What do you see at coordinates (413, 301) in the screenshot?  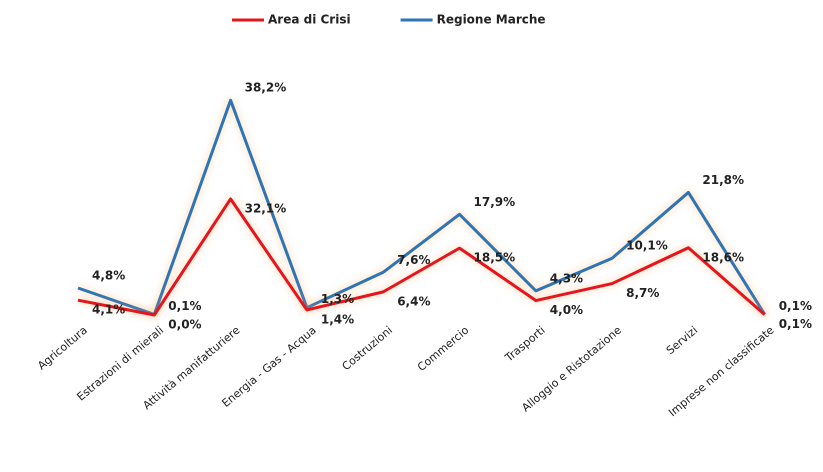 I see `data-label: 6,4%` at bounding box center [413, 301].